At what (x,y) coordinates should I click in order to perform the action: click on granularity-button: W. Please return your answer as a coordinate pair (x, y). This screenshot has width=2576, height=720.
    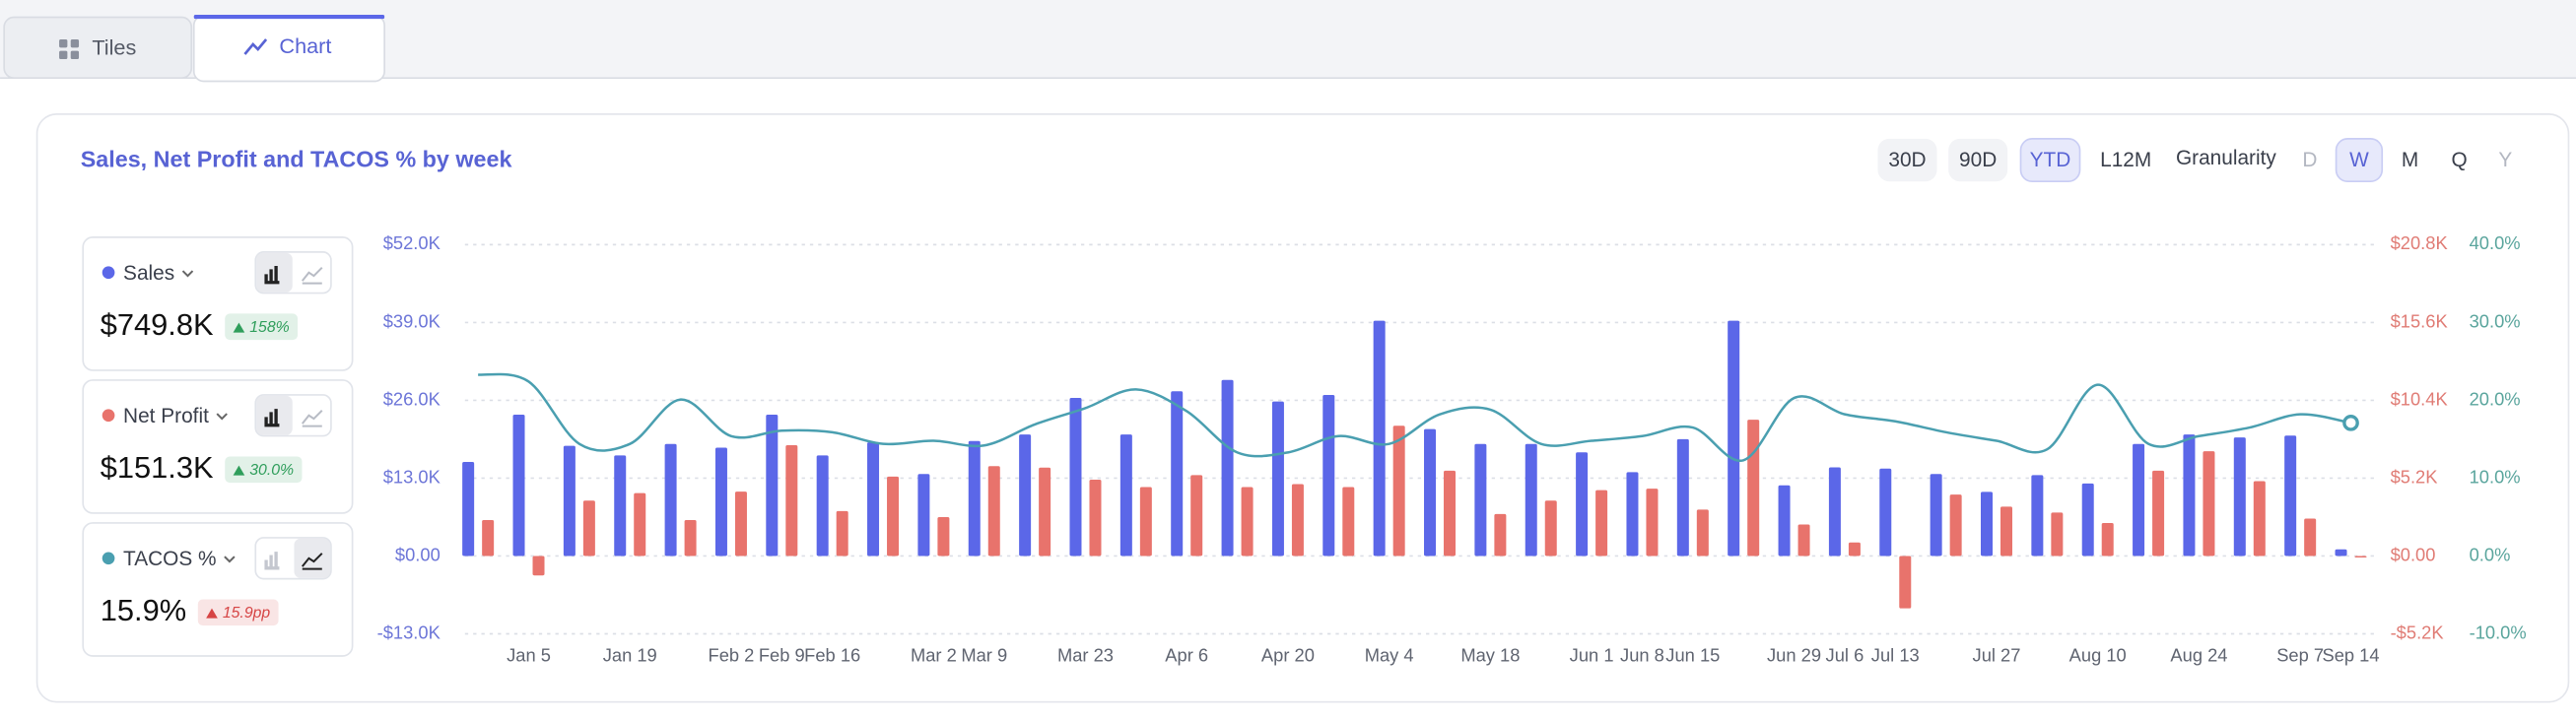
    Looking at the image, I should click on (2359, 160).